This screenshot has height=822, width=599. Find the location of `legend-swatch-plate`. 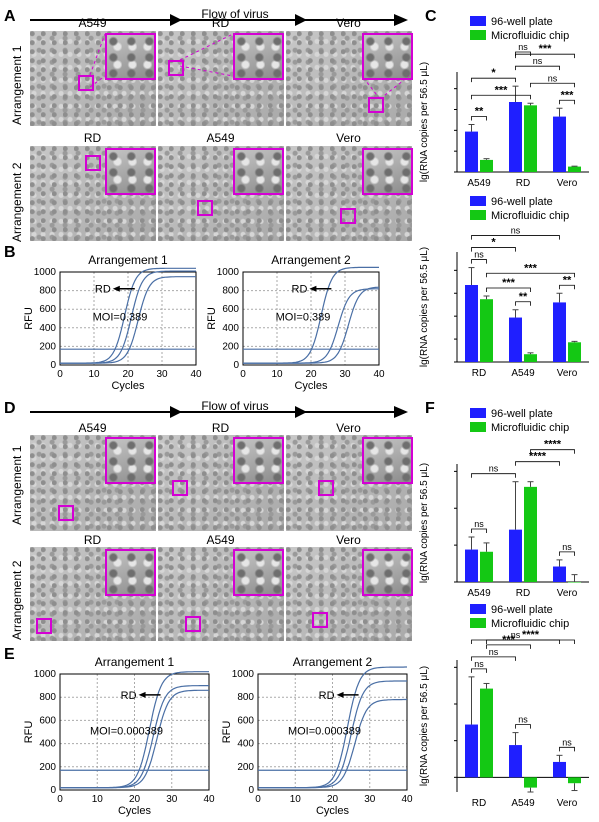

legend-swatch-plate is located at coordinates (478, 413).